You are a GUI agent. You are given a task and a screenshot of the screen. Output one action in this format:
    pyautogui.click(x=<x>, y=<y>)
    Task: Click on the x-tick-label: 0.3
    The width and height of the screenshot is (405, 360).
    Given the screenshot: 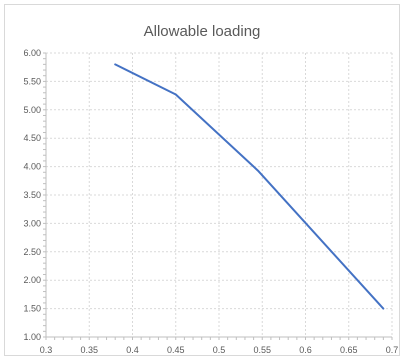 What is the action you would take?
    pyautogui.click(x=46, y=350)
    